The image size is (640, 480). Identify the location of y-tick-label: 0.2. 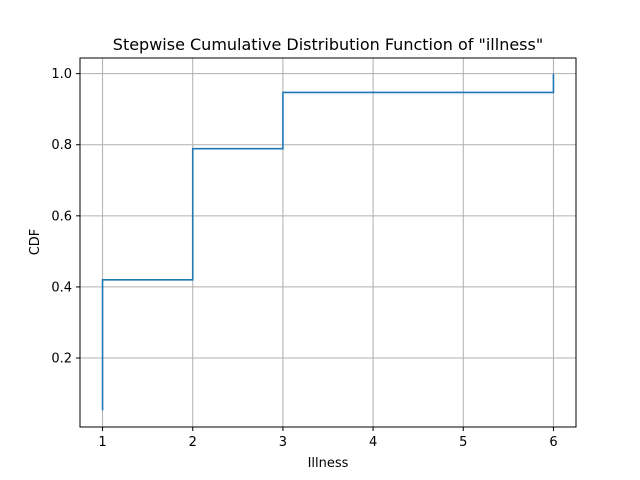
(61, 359).